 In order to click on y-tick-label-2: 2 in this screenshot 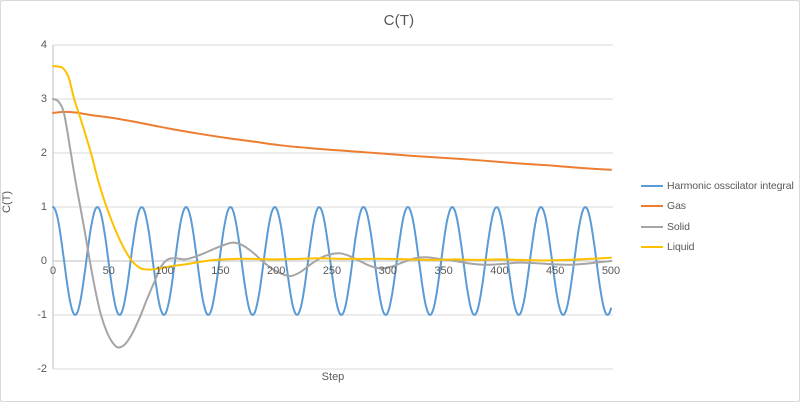, I will do `click(43, 152)`.